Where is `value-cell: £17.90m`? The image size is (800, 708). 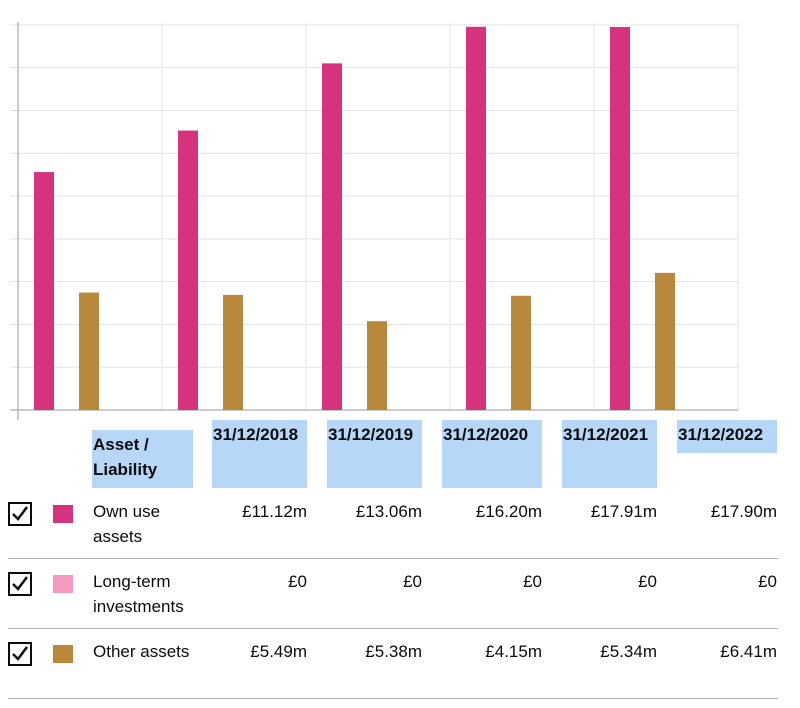 value-cell: £17.90m is located at coordinates (743, 511).